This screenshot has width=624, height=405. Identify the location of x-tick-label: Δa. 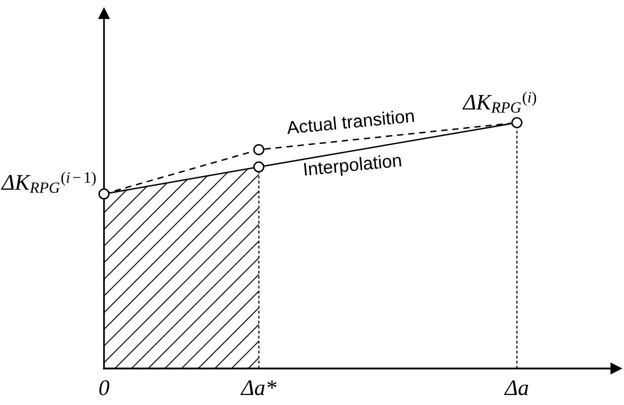
(516, 388).